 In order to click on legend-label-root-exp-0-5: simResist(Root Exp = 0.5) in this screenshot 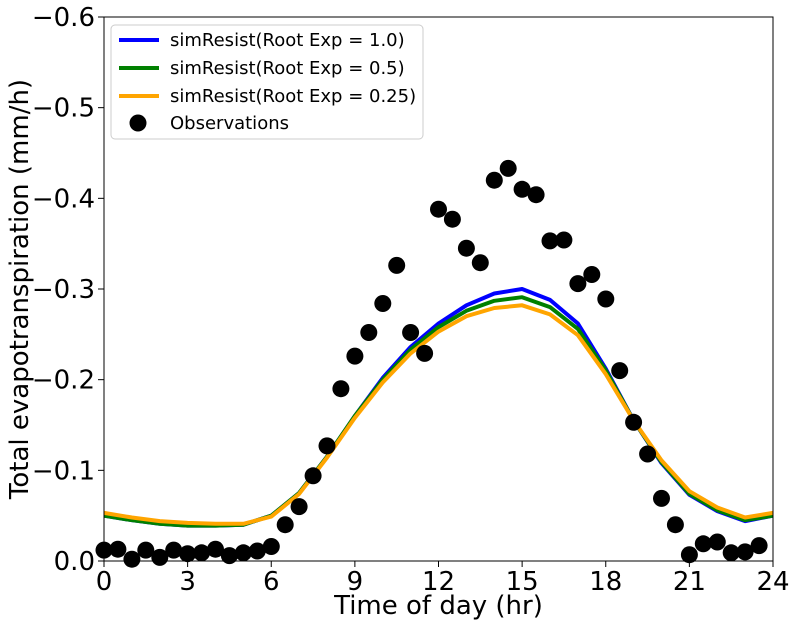, I will do `click(287, 68)`.